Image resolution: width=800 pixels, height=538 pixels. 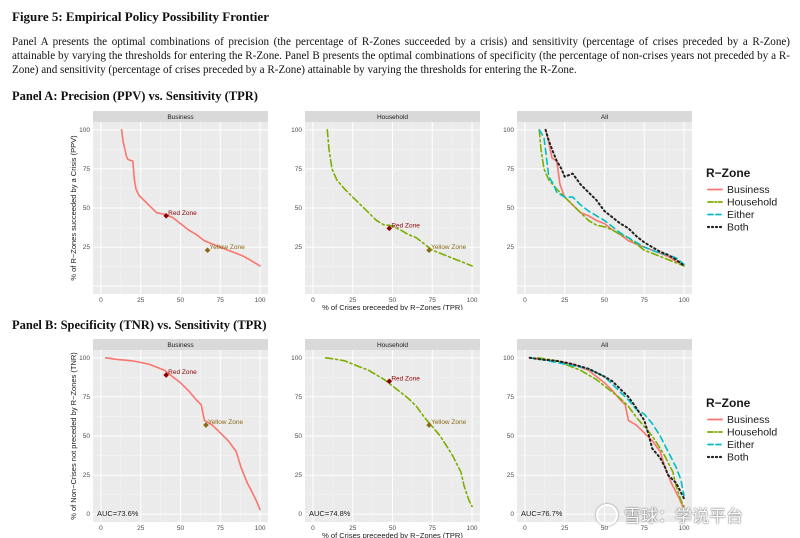 I want to click on facet-strip-label: All, so click(x=605, y=117).